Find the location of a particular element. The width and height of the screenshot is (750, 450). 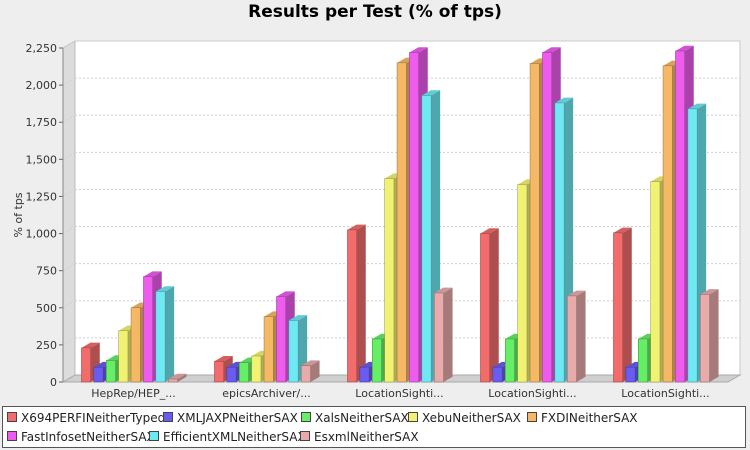

legend-item: FastInfosetNeitherSAX is located at coordinates (81, 437).